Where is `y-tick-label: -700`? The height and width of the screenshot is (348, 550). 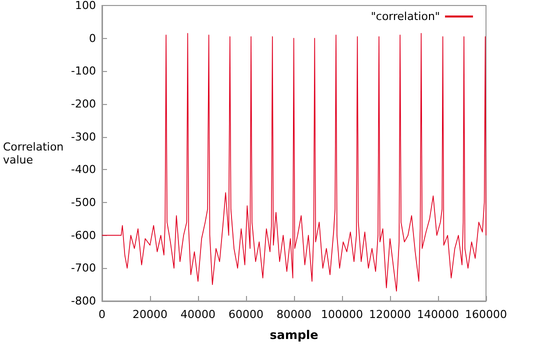
y-tick-label: -700 is located at coordinates (83, 268).